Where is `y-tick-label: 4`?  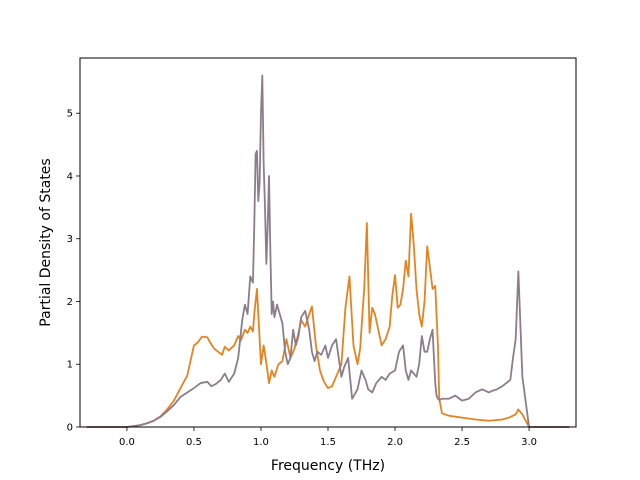
y-tick-label: 4 is located at coordinates (70, 176).